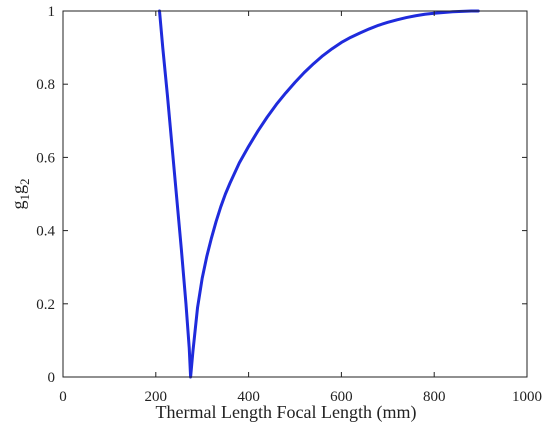  What do you see at coordinates (52, 378) in the screenshot?
I see `y-tick-label: 0` at bounding box center [52, 378].